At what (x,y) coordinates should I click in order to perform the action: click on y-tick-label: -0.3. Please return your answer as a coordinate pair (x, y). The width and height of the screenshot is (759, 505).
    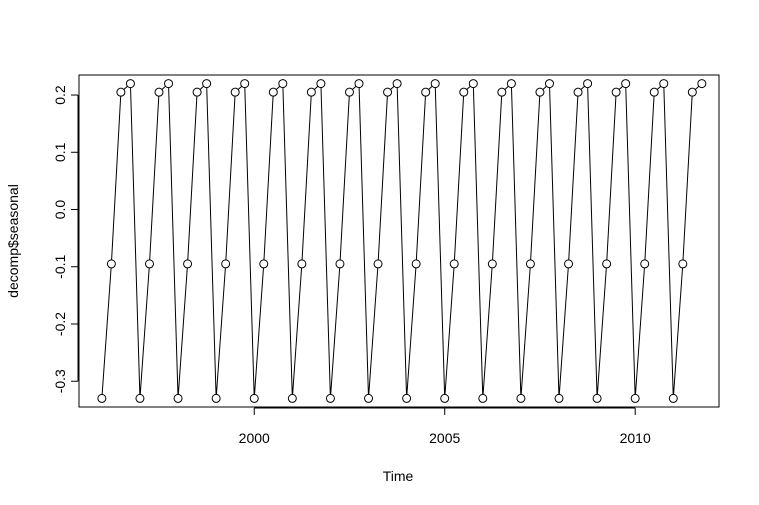
    Looking at the image, I should click on (60, 381).